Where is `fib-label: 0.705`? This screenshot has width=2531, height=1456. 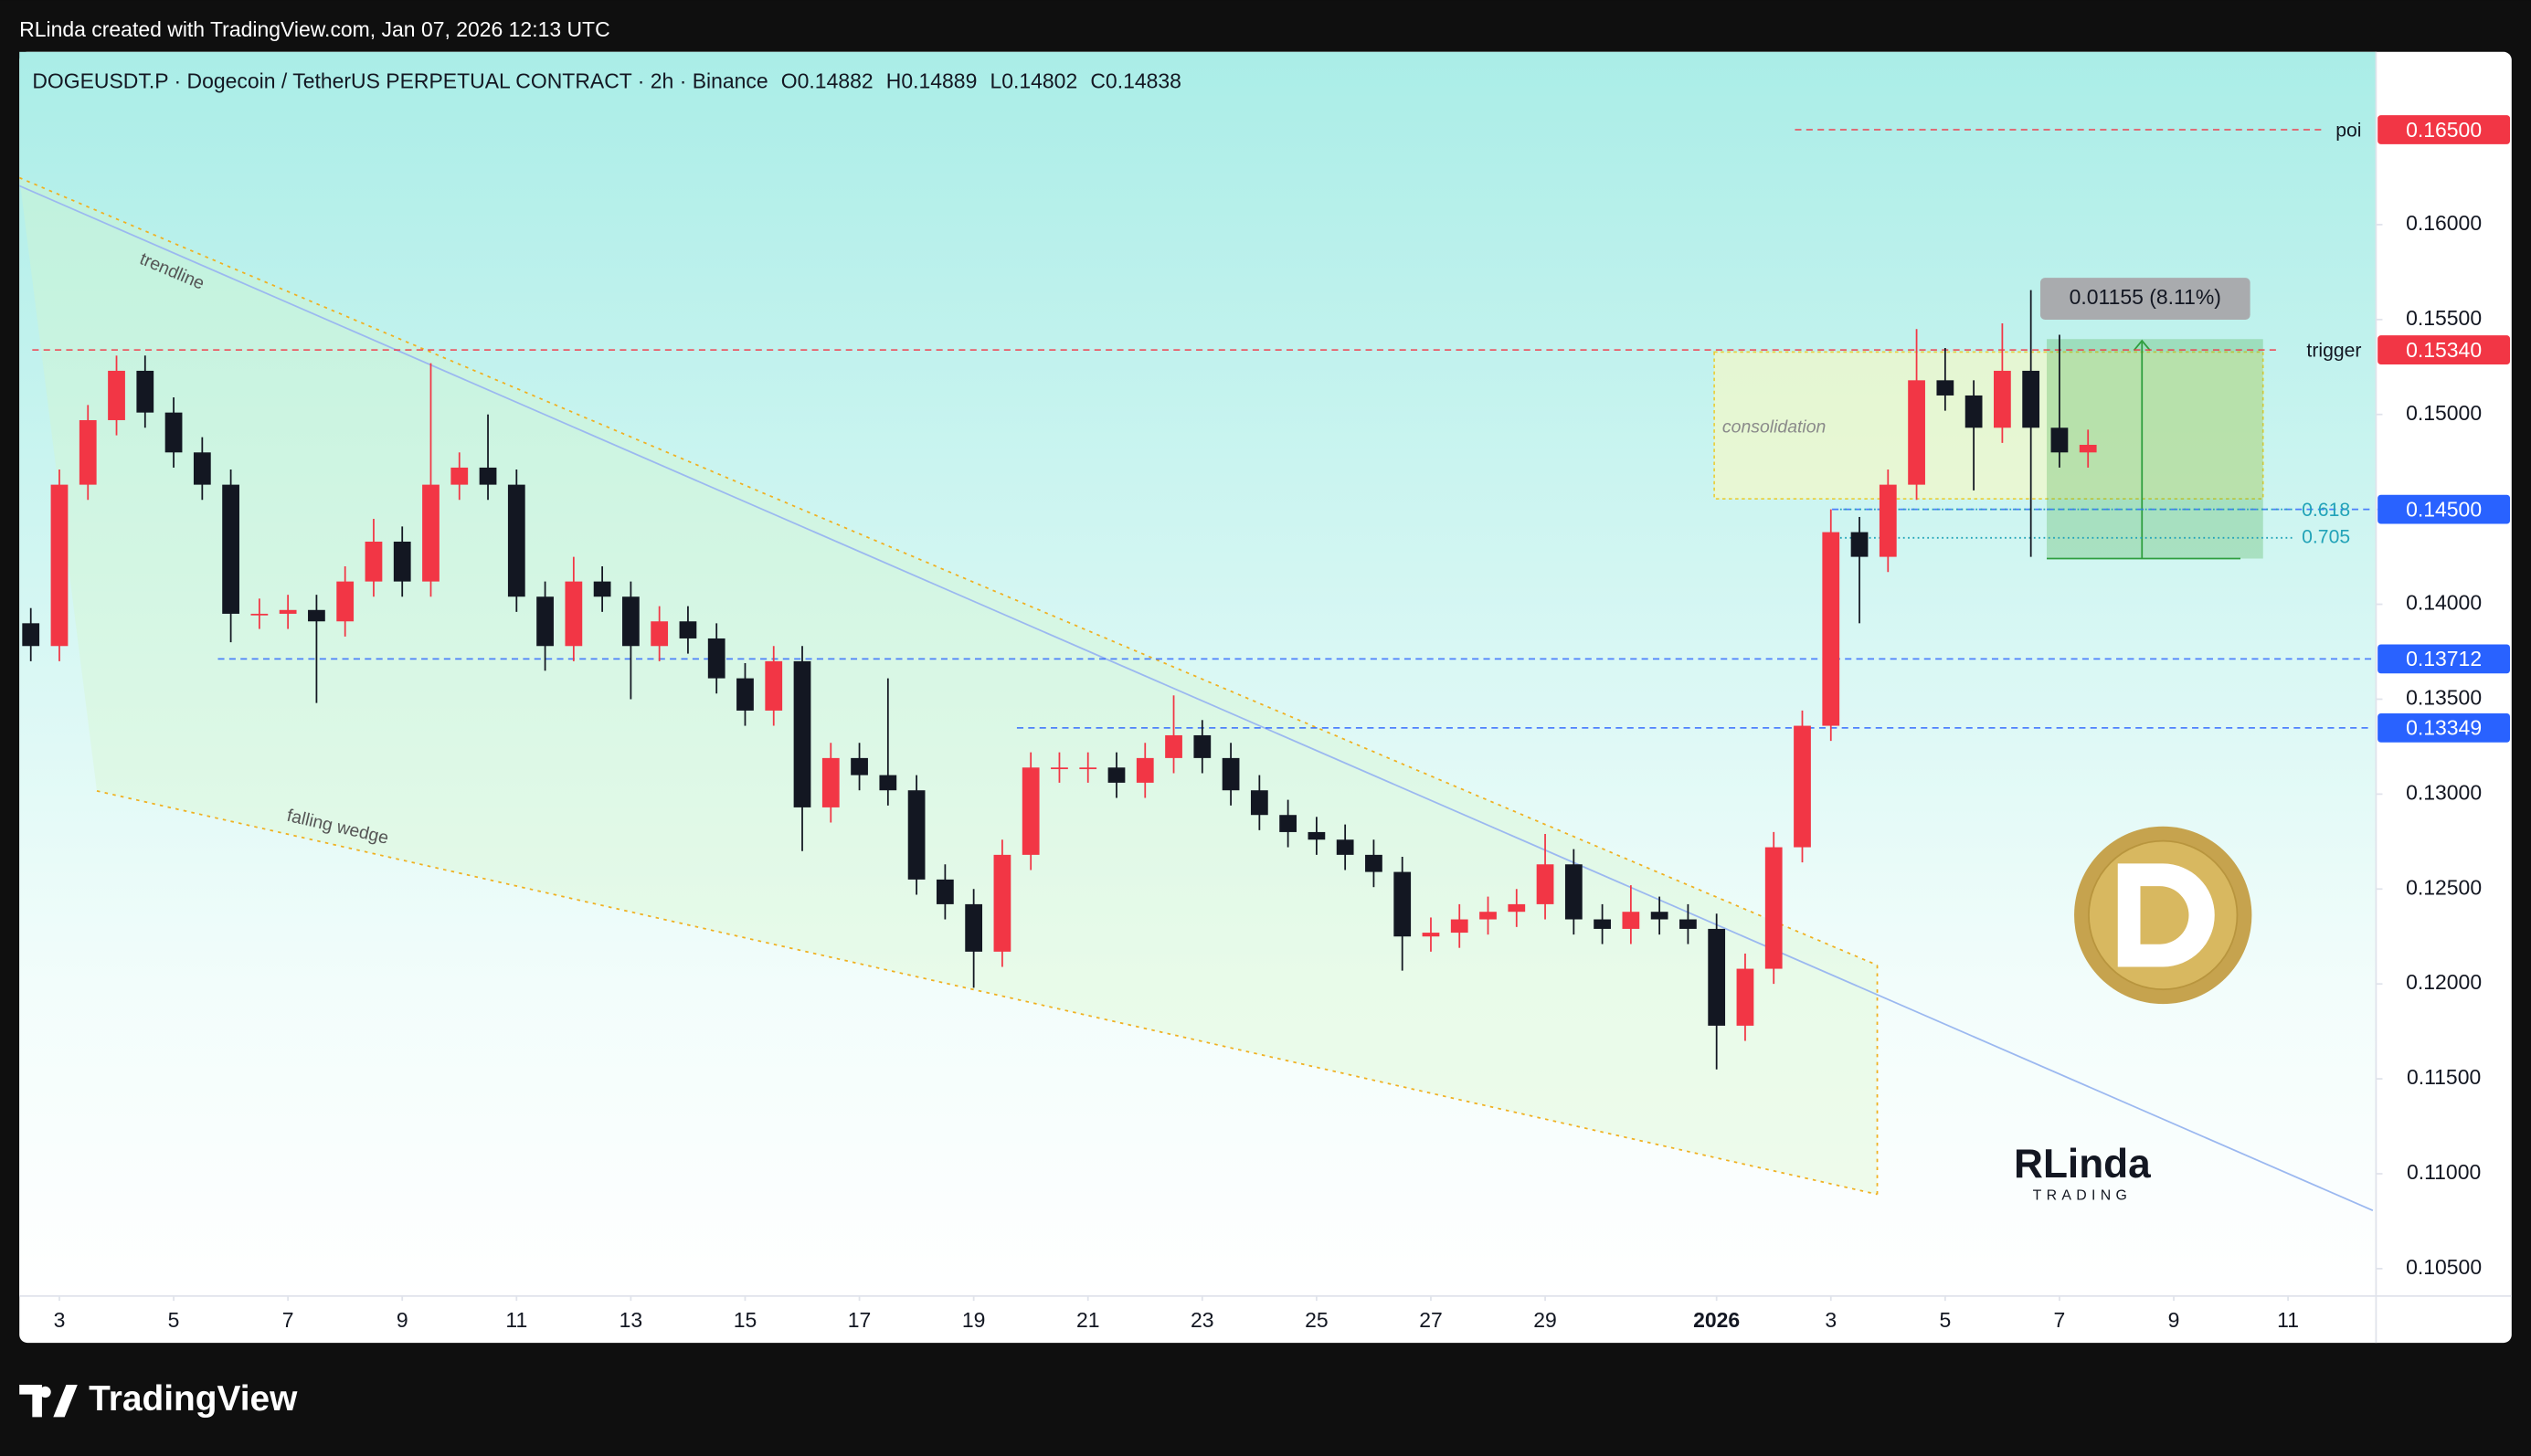
fib-label: 0.705 is located at coordinates (2326, 536).